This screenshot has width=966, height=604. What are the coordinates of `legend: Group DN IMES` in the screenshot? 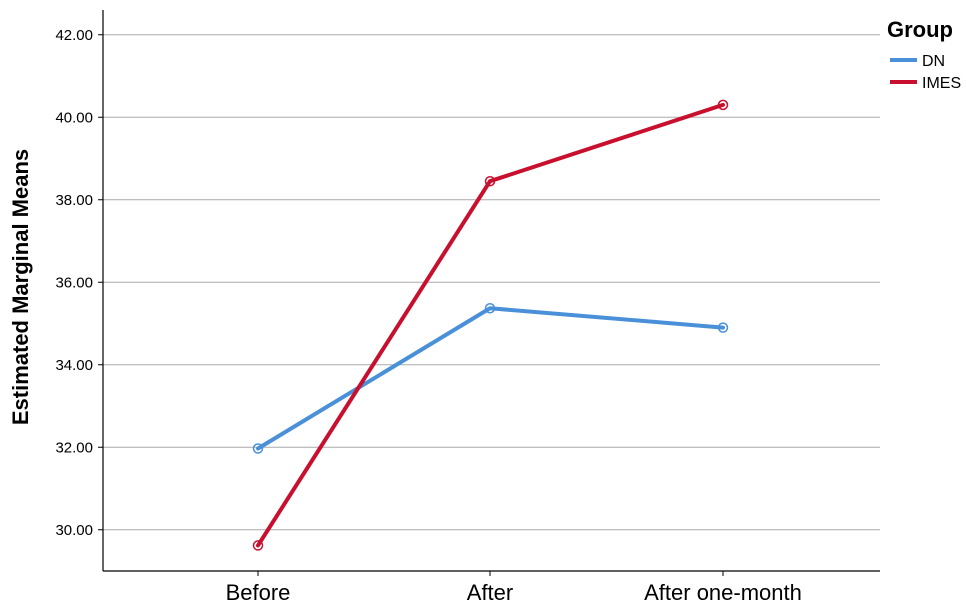 It's located at (924, 54).